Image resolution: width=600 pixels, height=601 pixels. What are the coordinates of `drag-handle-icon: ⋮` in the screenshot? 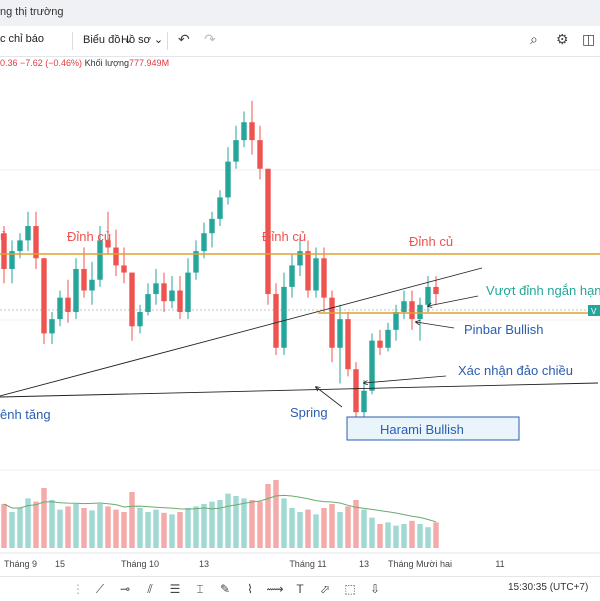 It's located at (78, 589).